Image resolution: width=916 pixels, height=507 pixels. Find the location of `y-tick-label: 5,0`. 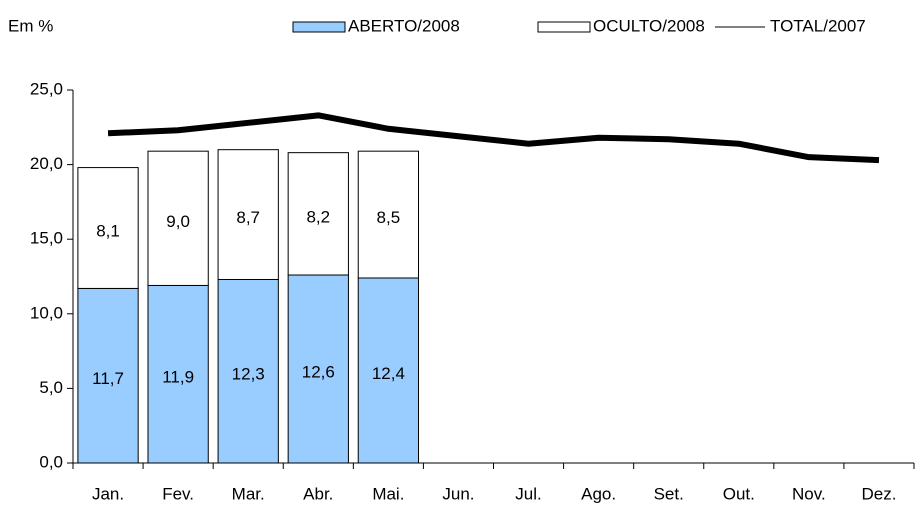

y-tick-label: 5,0 is located at coordinates (51, 387).